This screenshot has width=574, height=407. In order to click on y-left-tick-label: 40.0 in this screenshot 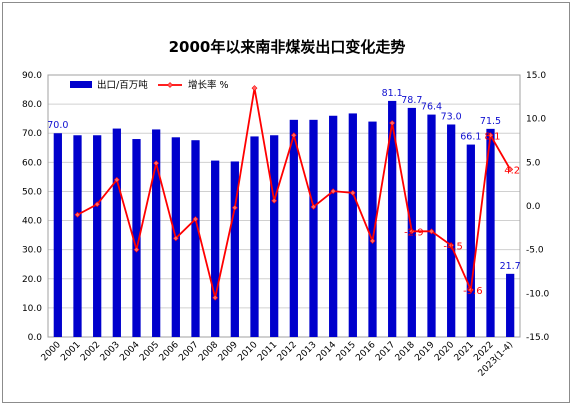, I will do `click(32, 222)`.